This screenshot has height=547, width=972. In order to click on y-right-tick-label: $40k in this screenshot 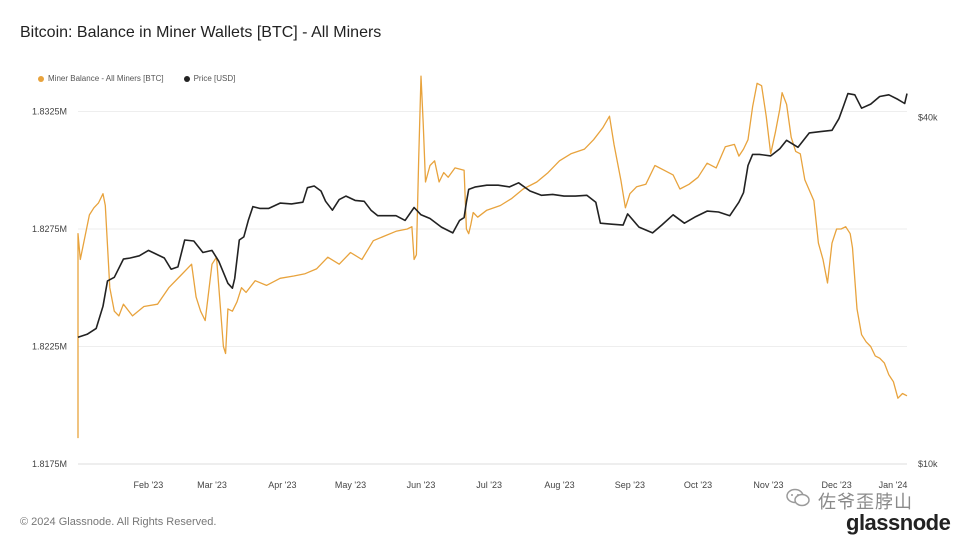, I will do `click(928, 117)`.